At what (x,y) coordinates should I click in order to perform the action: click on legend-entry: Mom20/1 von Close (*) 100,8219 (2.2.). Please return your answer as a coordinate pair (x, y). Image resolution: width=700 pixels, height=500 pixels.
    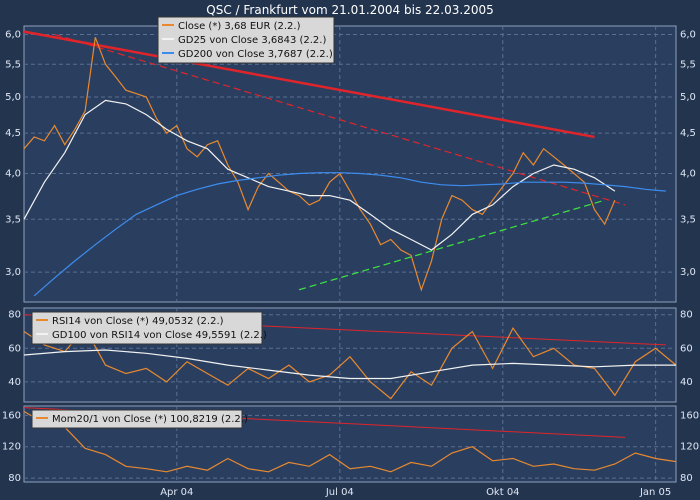
    Looking at the image, I should click on (150, 419).